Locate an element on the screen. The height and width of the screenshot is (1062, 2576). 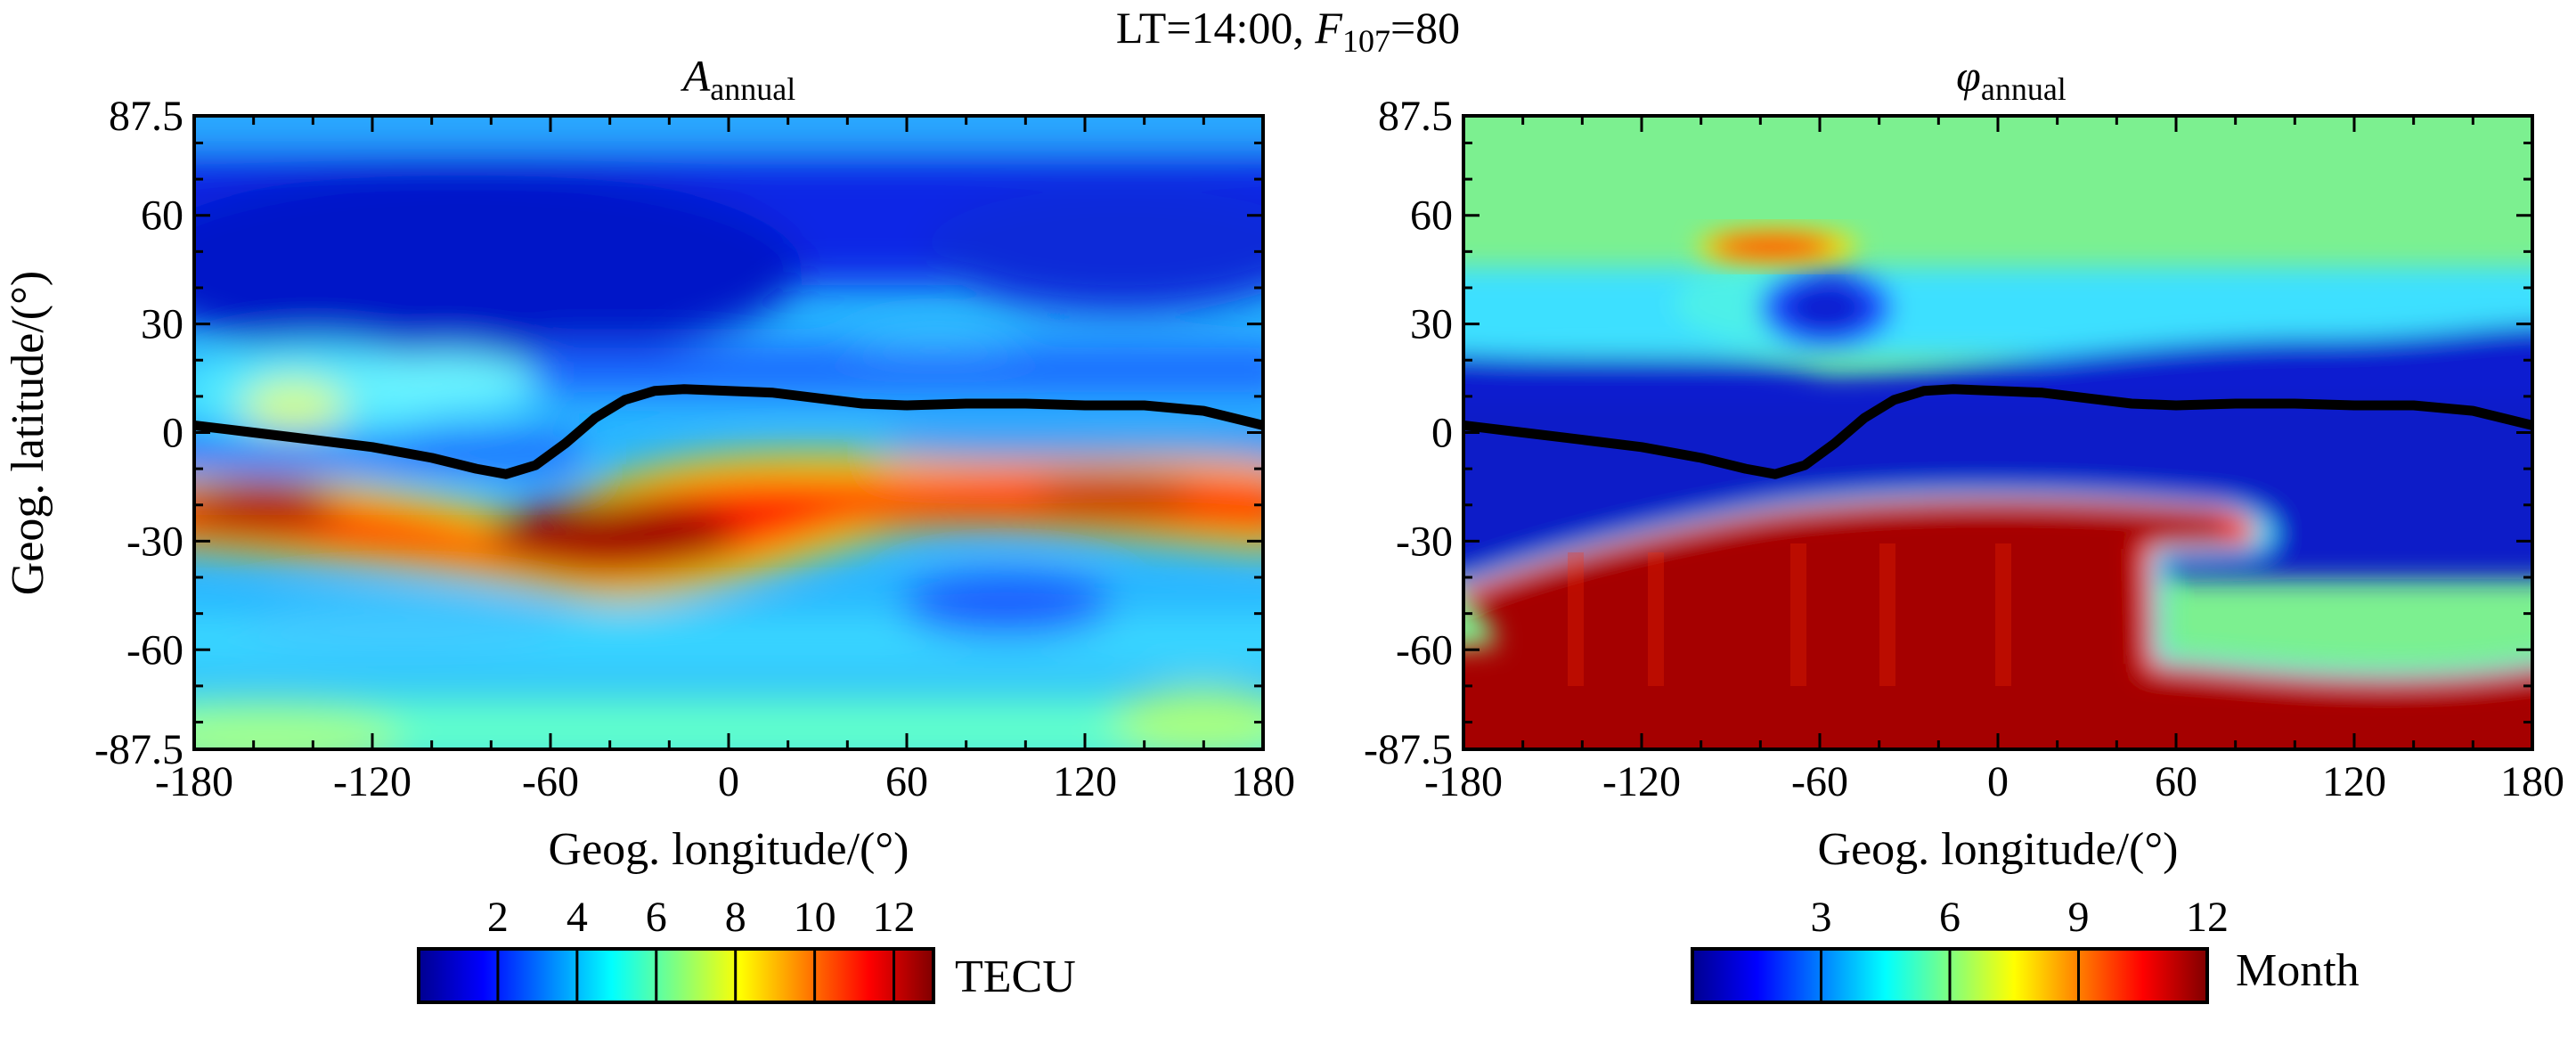
amplitude-x-tick-label: -120 is located at coordinates (372, 781).